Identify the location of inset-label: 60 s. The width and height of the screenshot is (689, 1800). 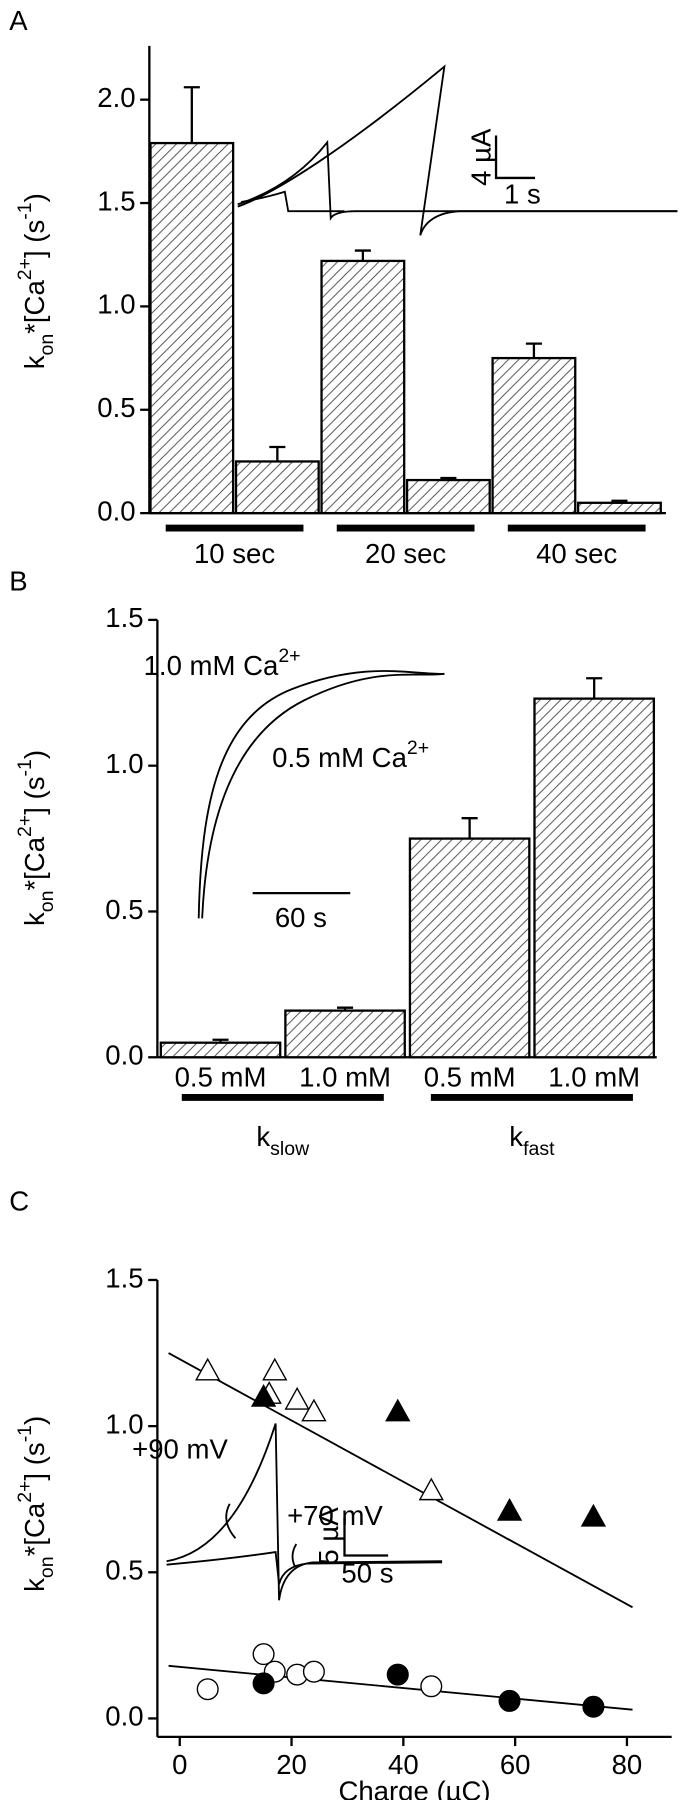
(301, 917).